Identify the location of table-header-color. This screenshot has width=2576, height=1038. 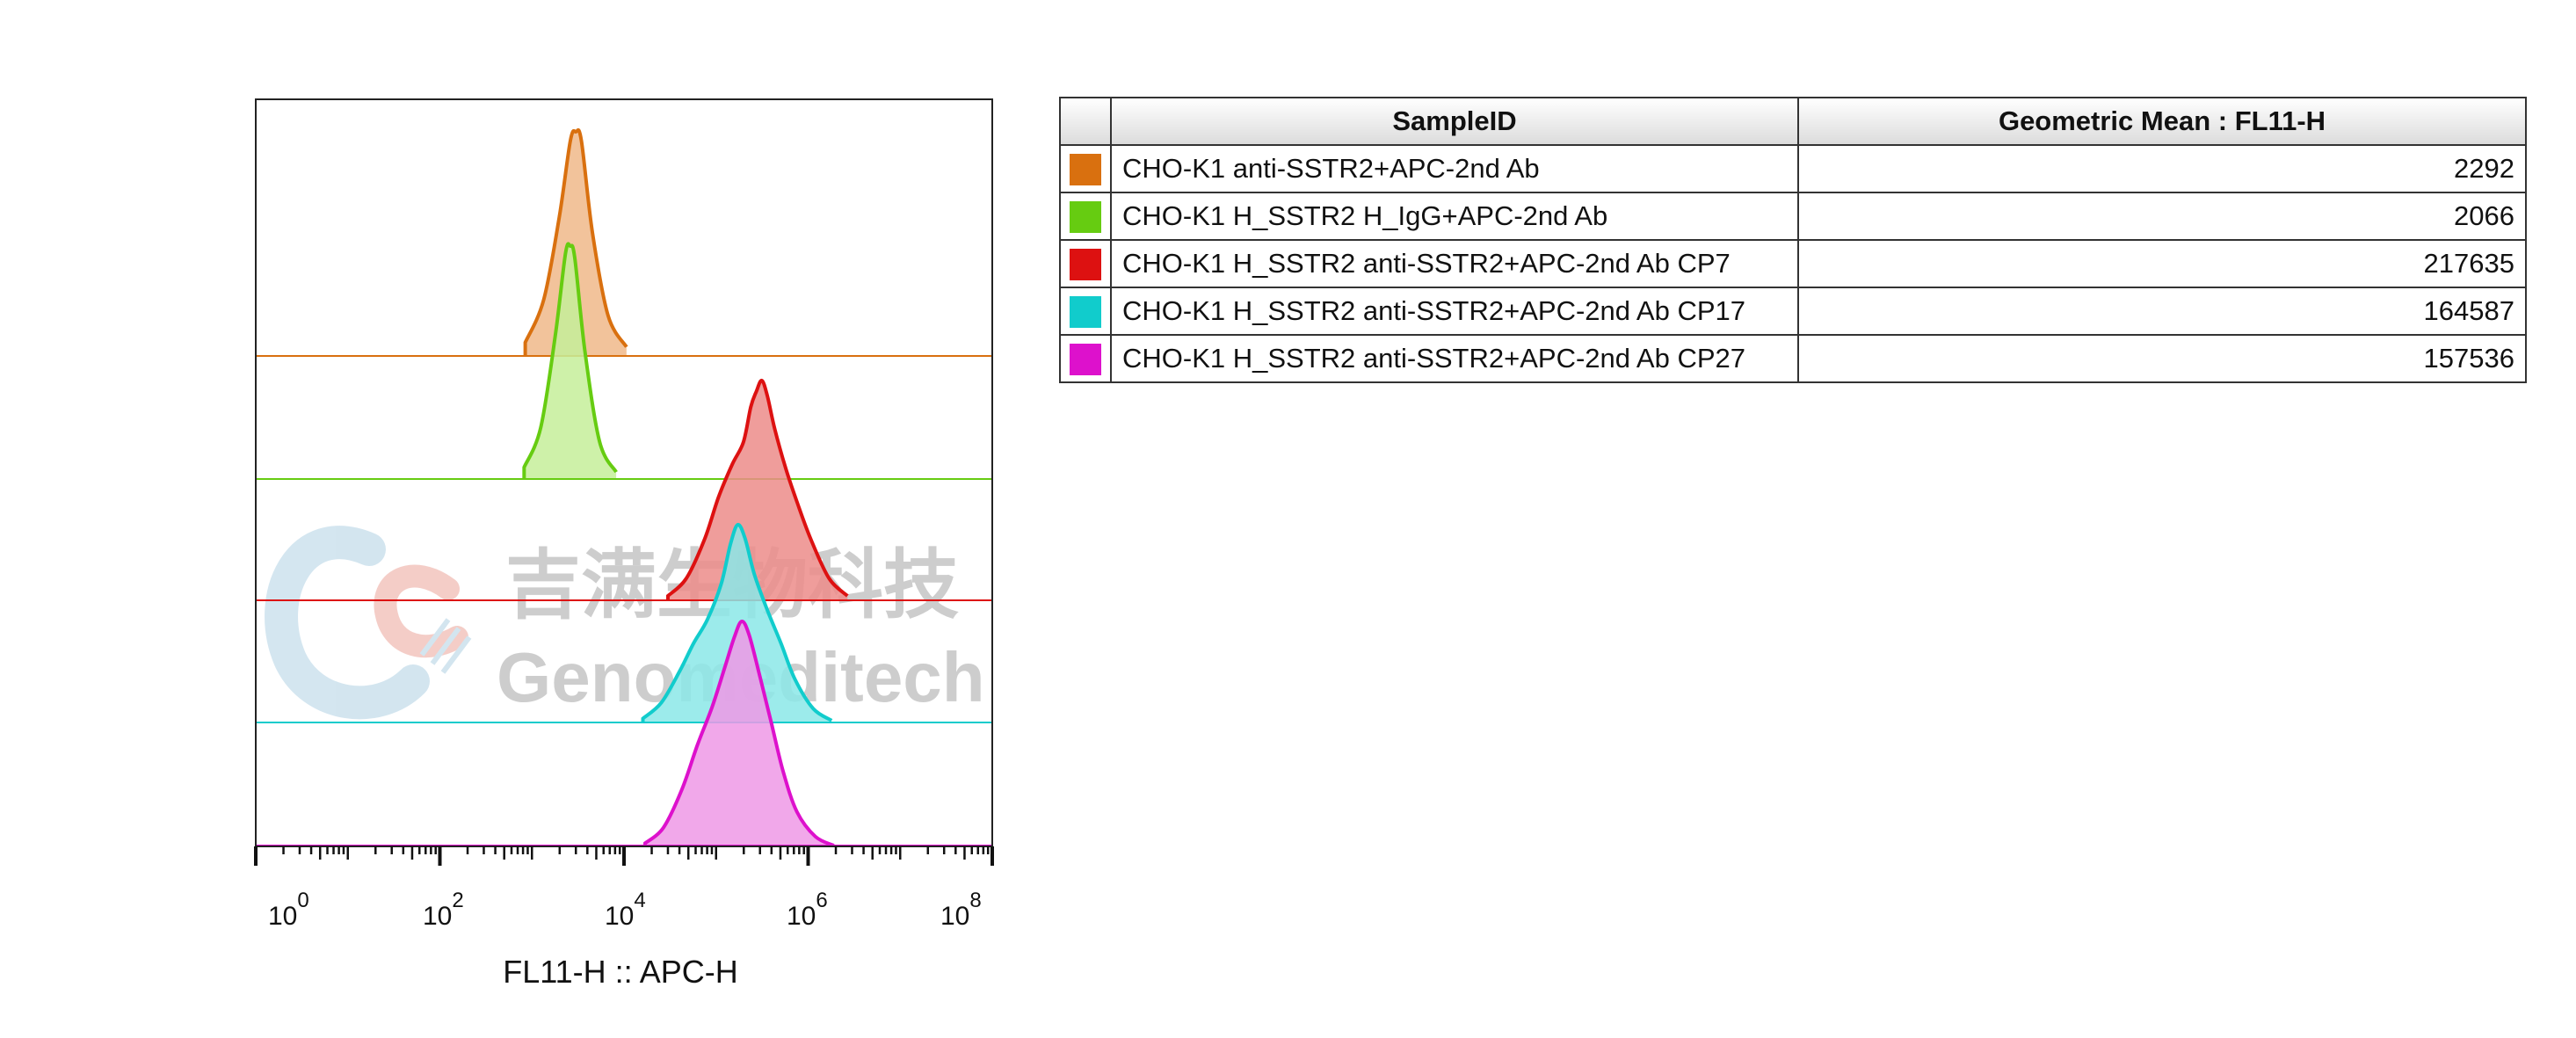
(1085, 121).